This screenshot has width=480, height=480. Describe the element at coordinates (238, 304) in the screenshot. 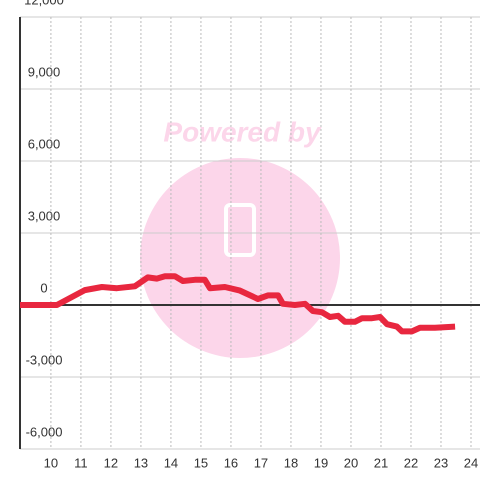

I see `data-line` at that location.